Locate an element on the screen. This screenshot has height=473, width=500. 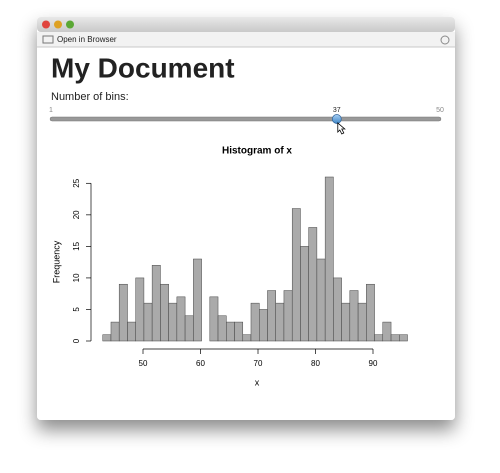
toolbar is located at coordinates (246, 39).